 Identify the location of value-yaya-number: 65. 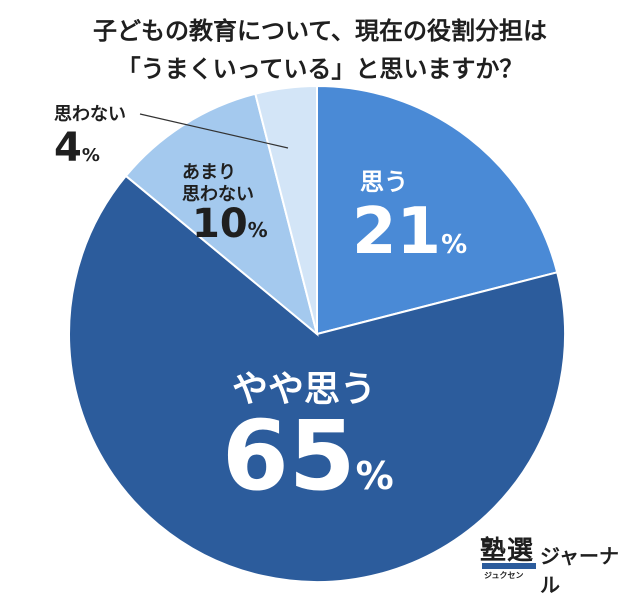
(289, 456).